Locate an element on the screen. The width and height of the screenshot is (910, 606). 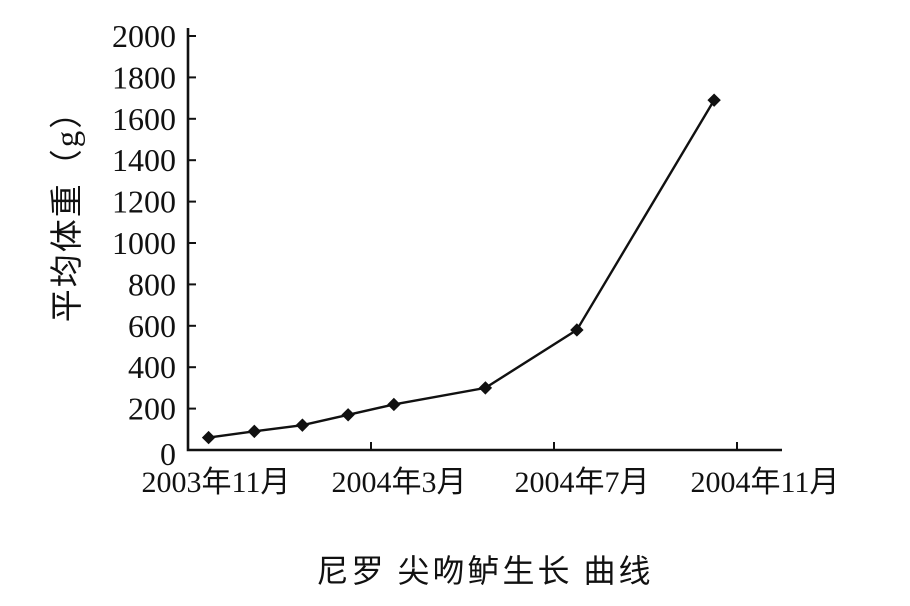
y-tick-label-1200: 1200 is located at coordinates (144, 202).